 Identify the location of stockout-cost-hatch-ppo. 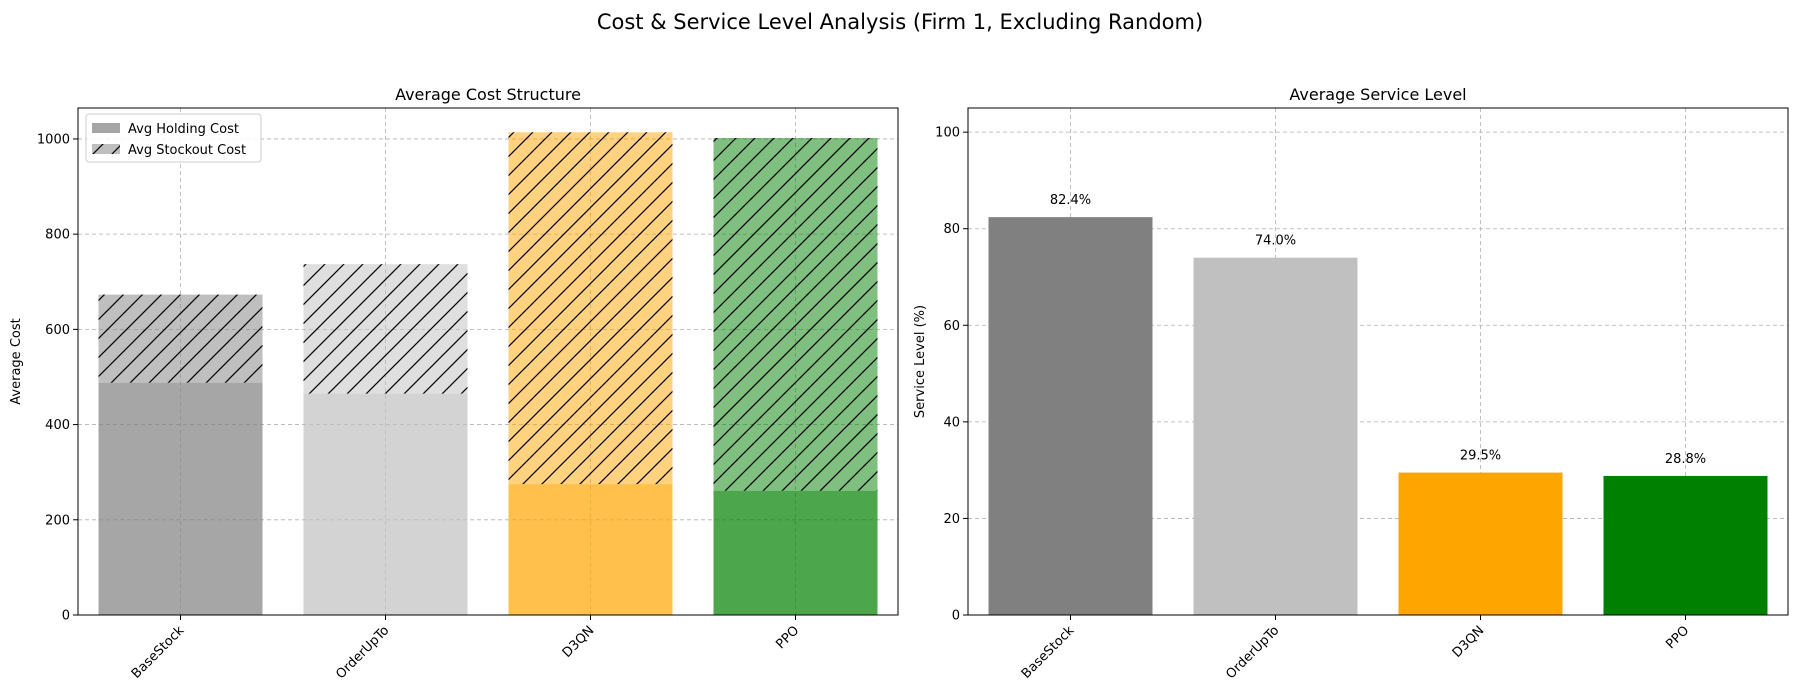
(795, 314).